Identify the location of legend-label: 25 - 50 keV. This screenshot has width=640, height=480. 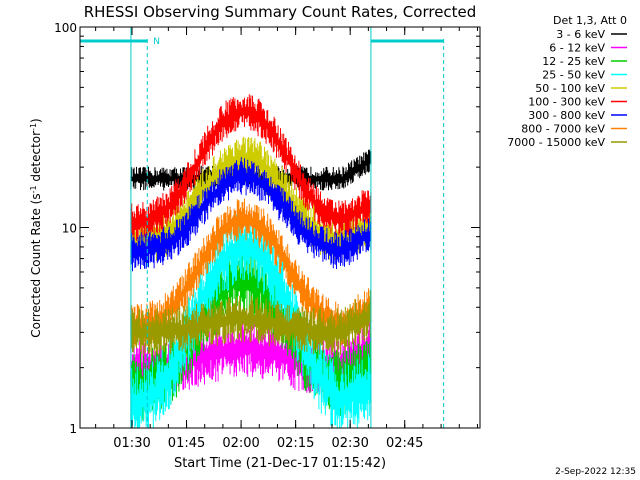
(573, 75).